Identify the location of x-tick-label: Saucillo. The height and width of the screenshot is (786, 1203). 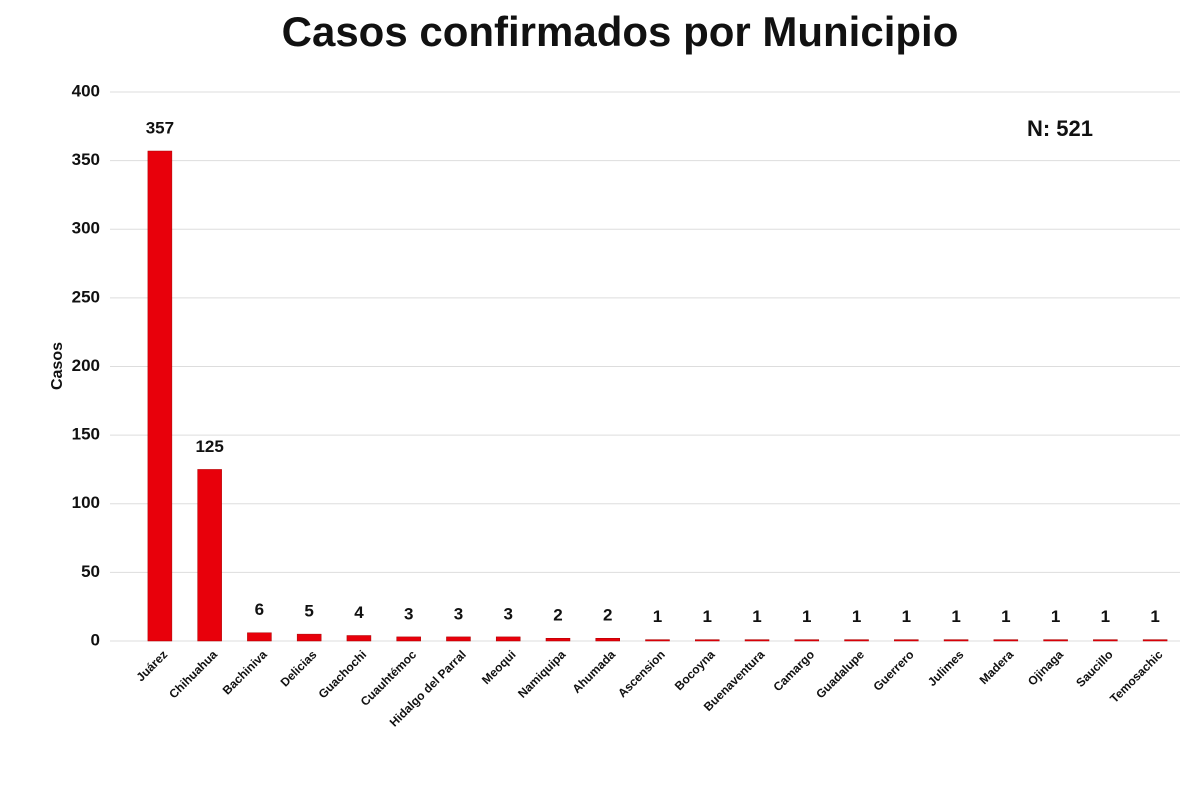
(1094, 668).